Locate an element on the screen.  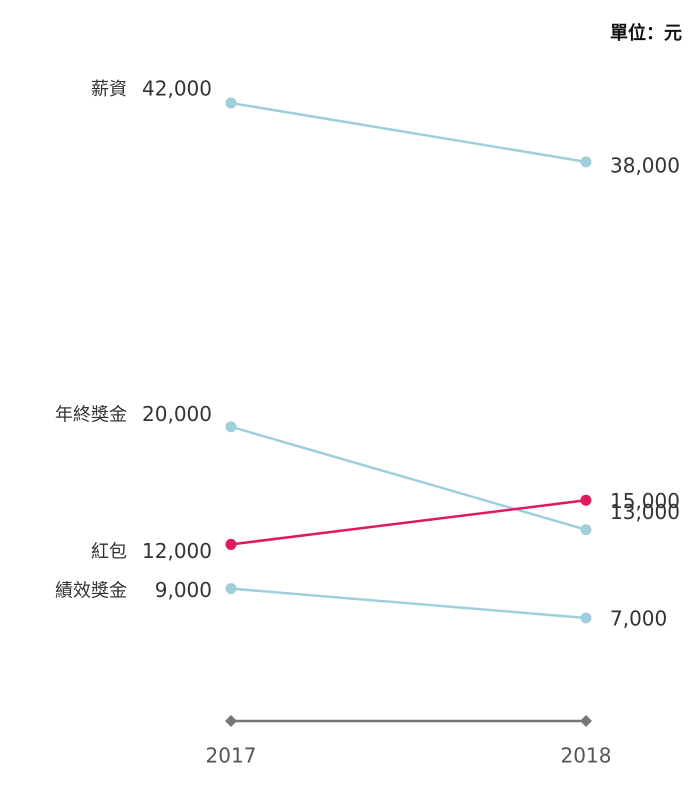
value-label: 12,000 is located at coordinates (177, 551).